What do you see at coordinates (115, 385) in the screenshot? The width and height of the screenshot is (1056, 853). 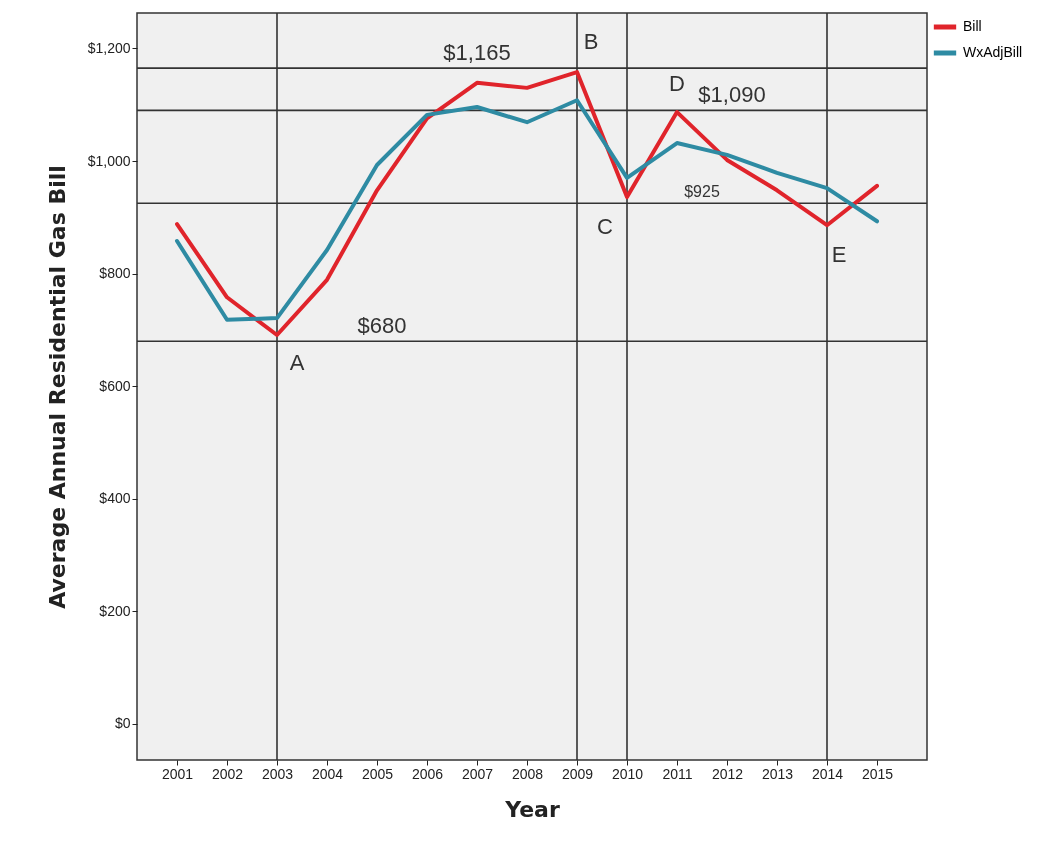 I see `y-tick-label: $600` at bounding box center [115, 385].